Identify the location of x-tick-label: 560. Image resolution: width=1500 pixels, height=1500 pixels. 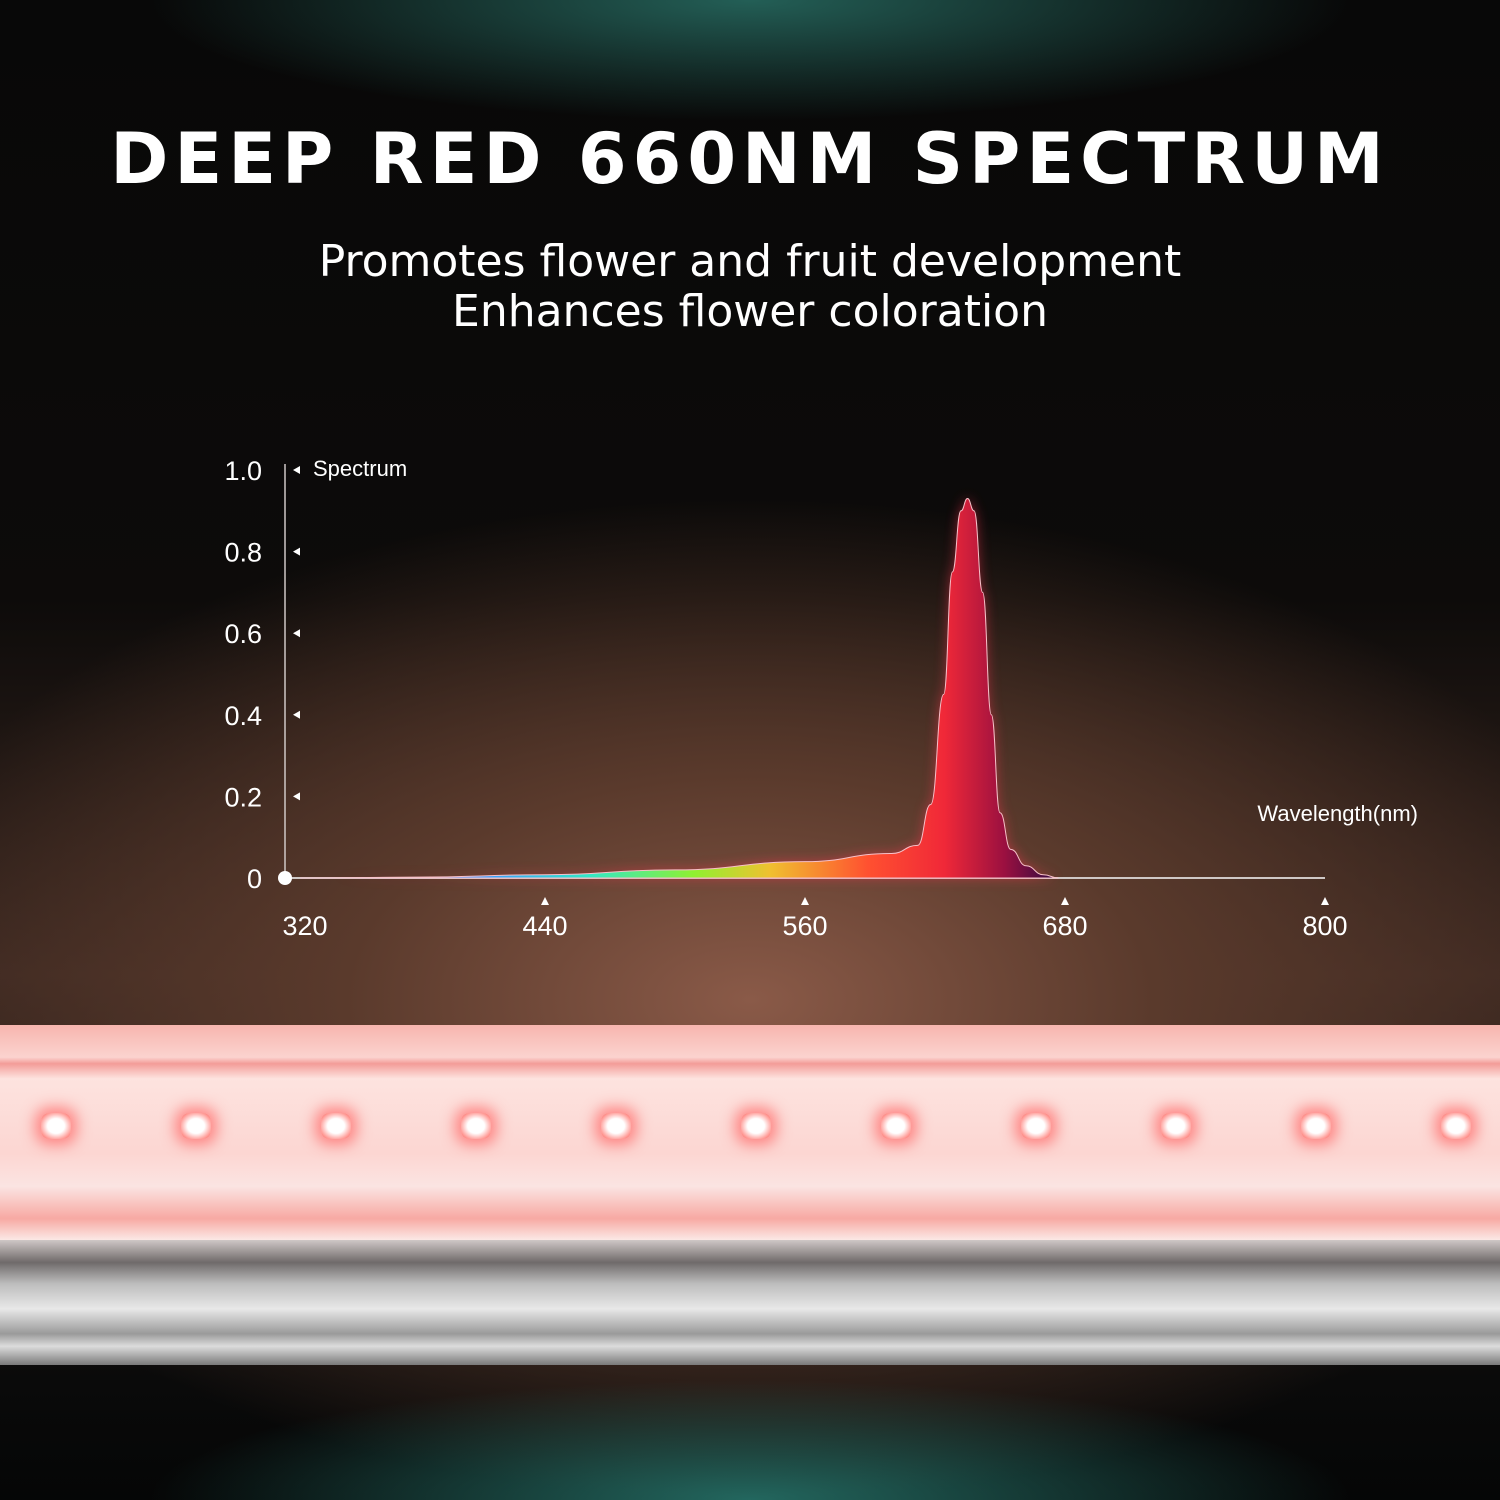
(804, 926).